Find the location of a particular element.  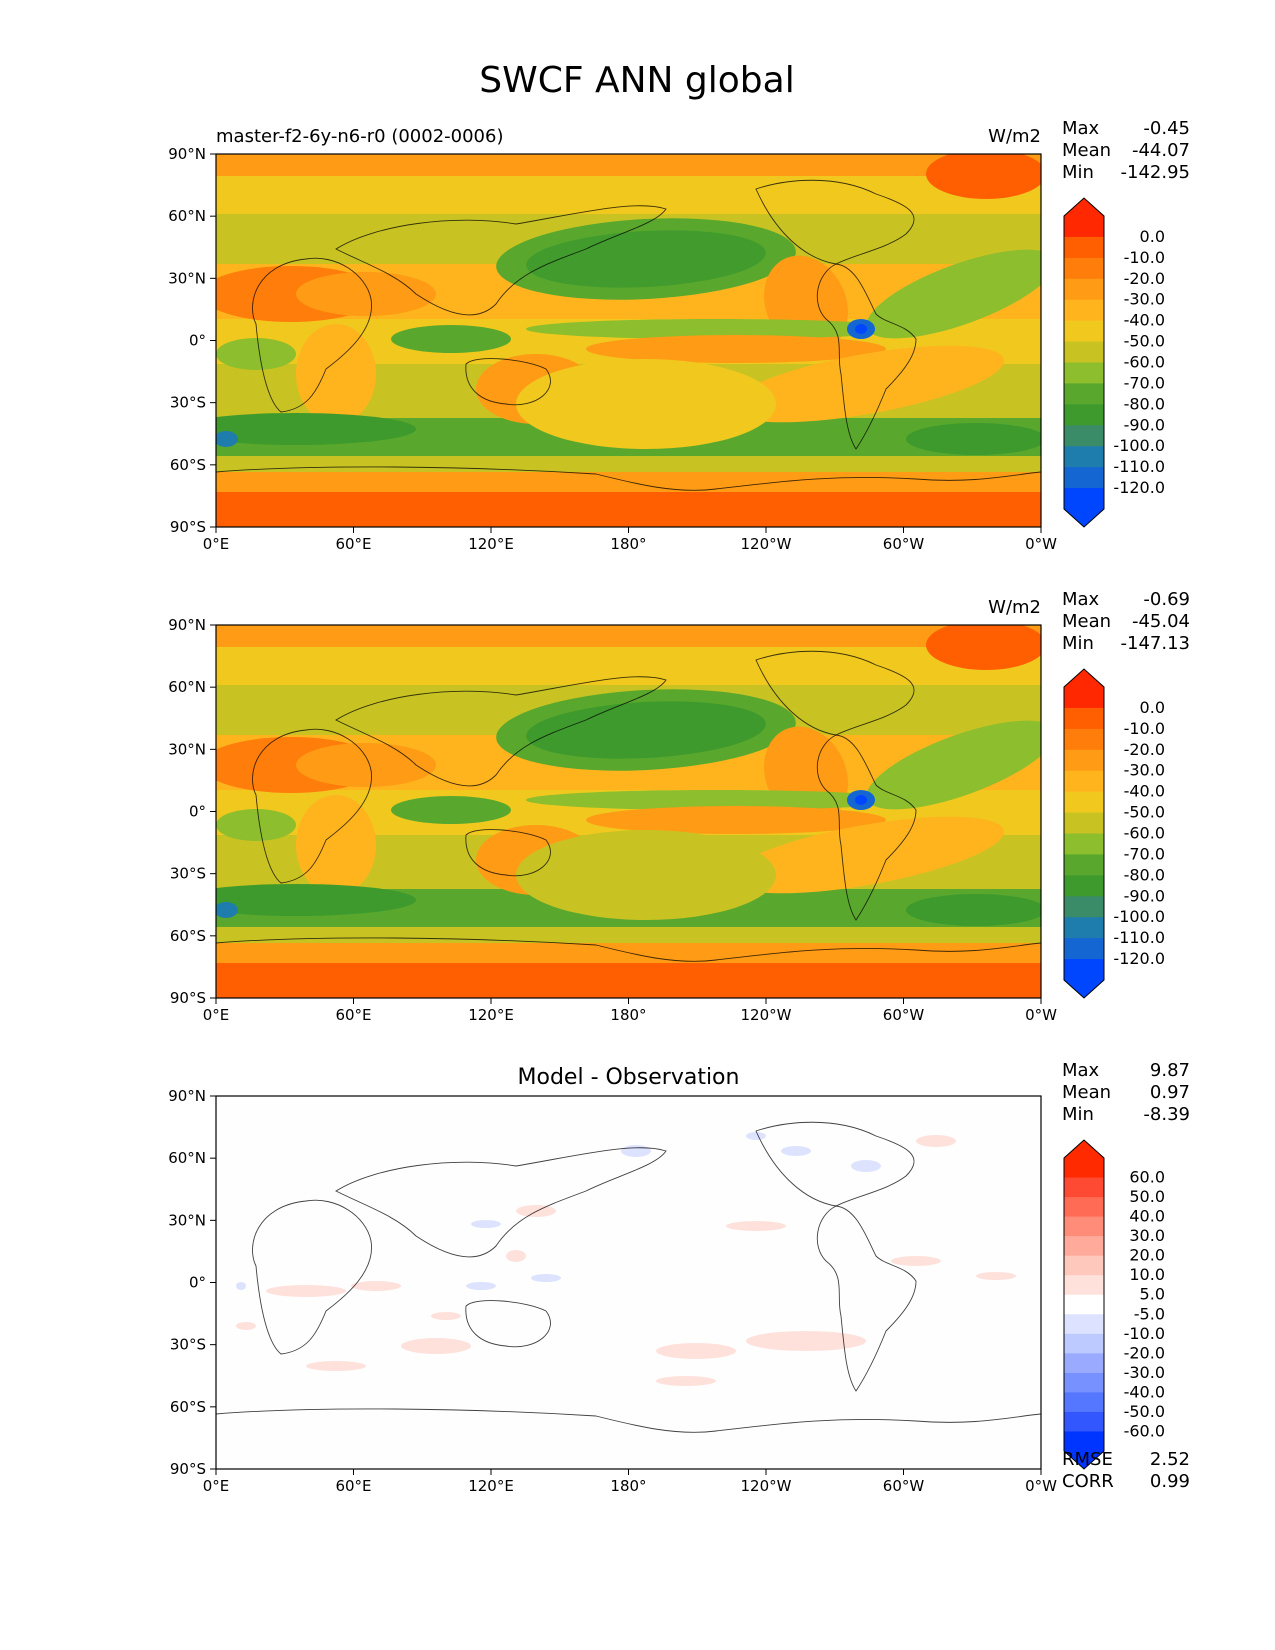

x-tick-label-1: 180° is located at coordinates (628, 1015).